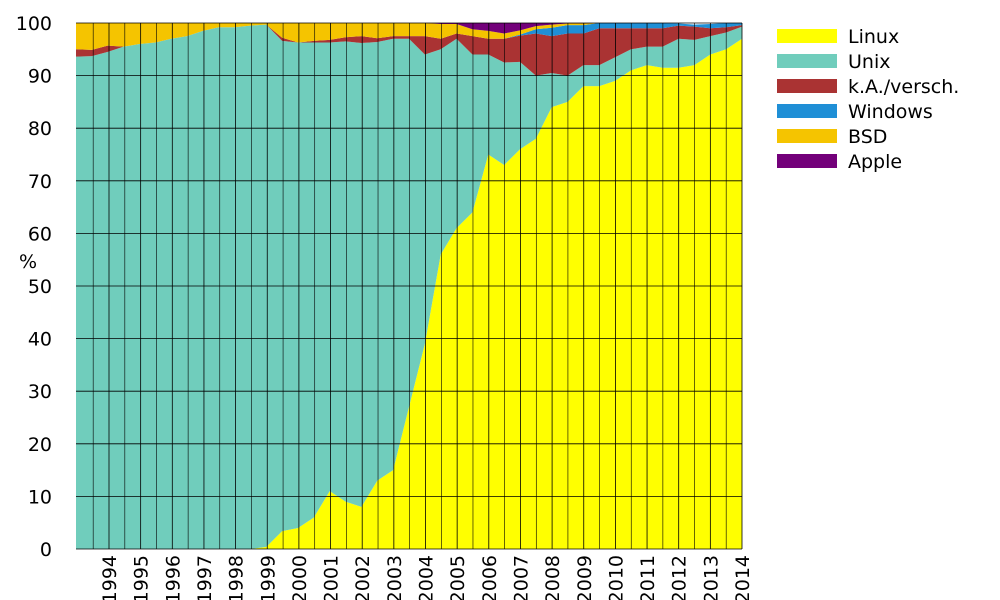 The height and width of the screenshot is (600, 1000). What do you see at coordinates (903, 87) in the screenshot?
I see `legend-label: k.A./versch.` at bounding box center [903, 87].